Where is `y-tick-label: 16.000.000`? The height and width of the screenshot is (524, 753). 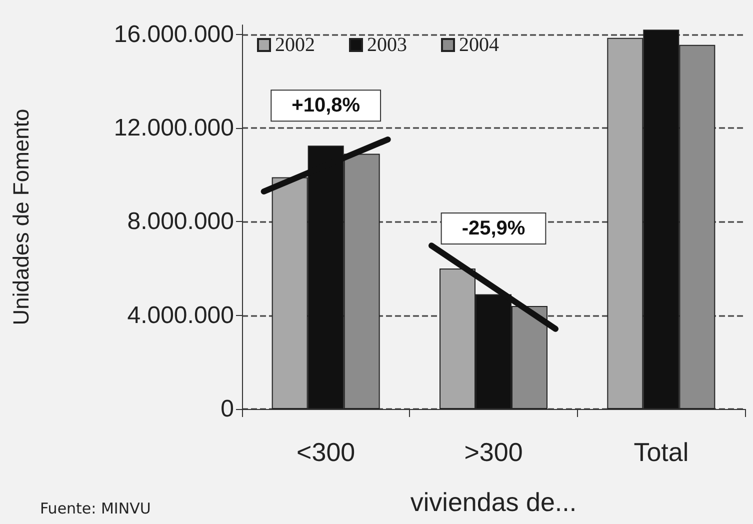
y-tick-label: 16.000.000 is located at coordinates (174, 34).